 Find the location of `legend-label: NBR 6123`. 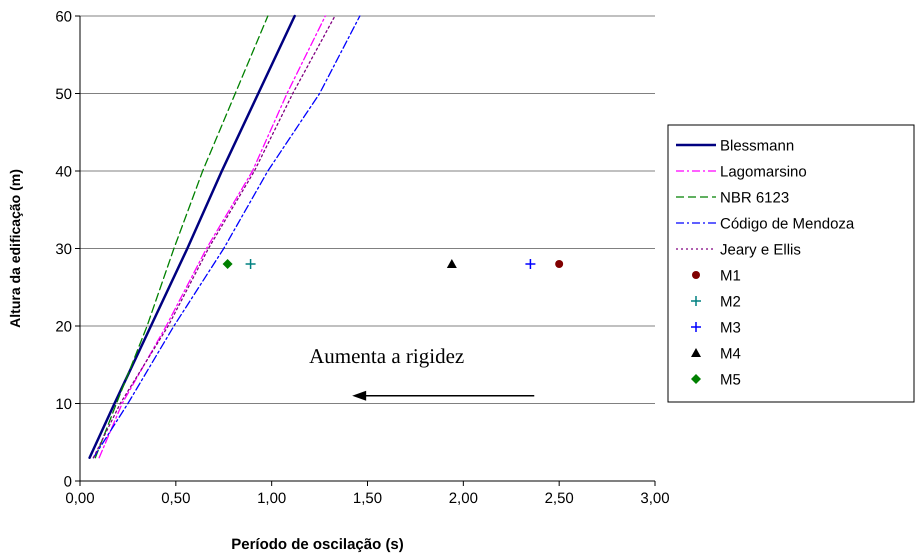

legend-label: NBR 6123 is located at coordinates (755, 197).